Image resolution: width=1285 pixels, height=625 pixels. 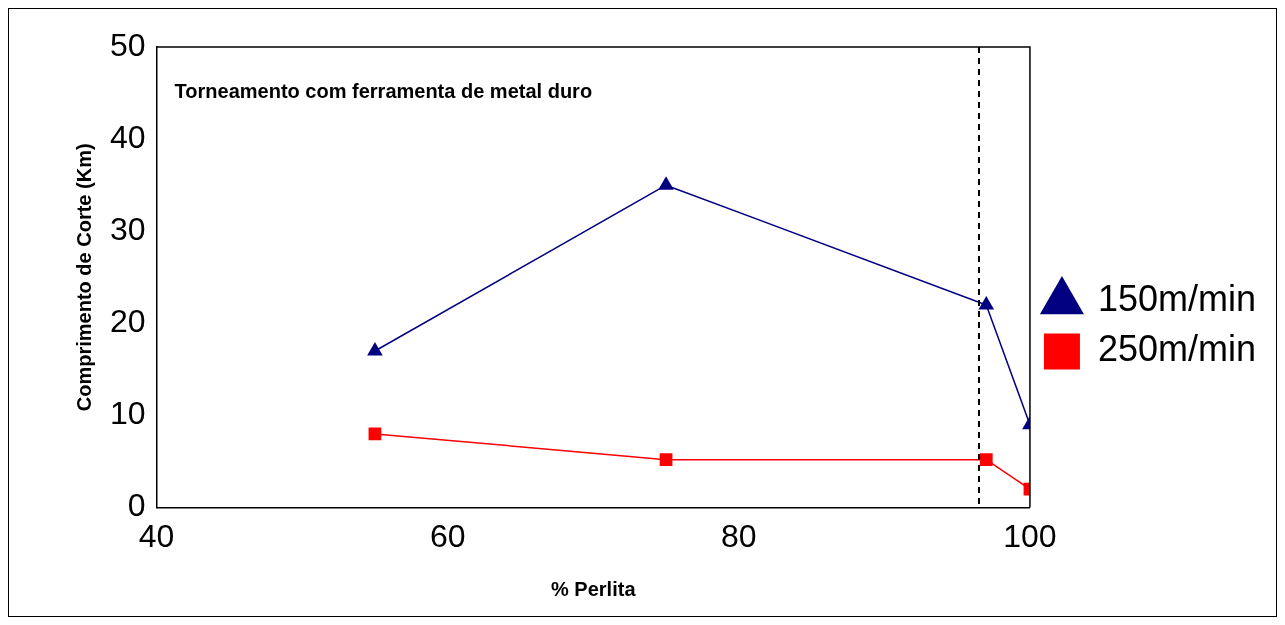 What do you see at coordinates (128, 44) in the screenshot?
I see `y-tick-label: 50` at bounding box center [128, 44].